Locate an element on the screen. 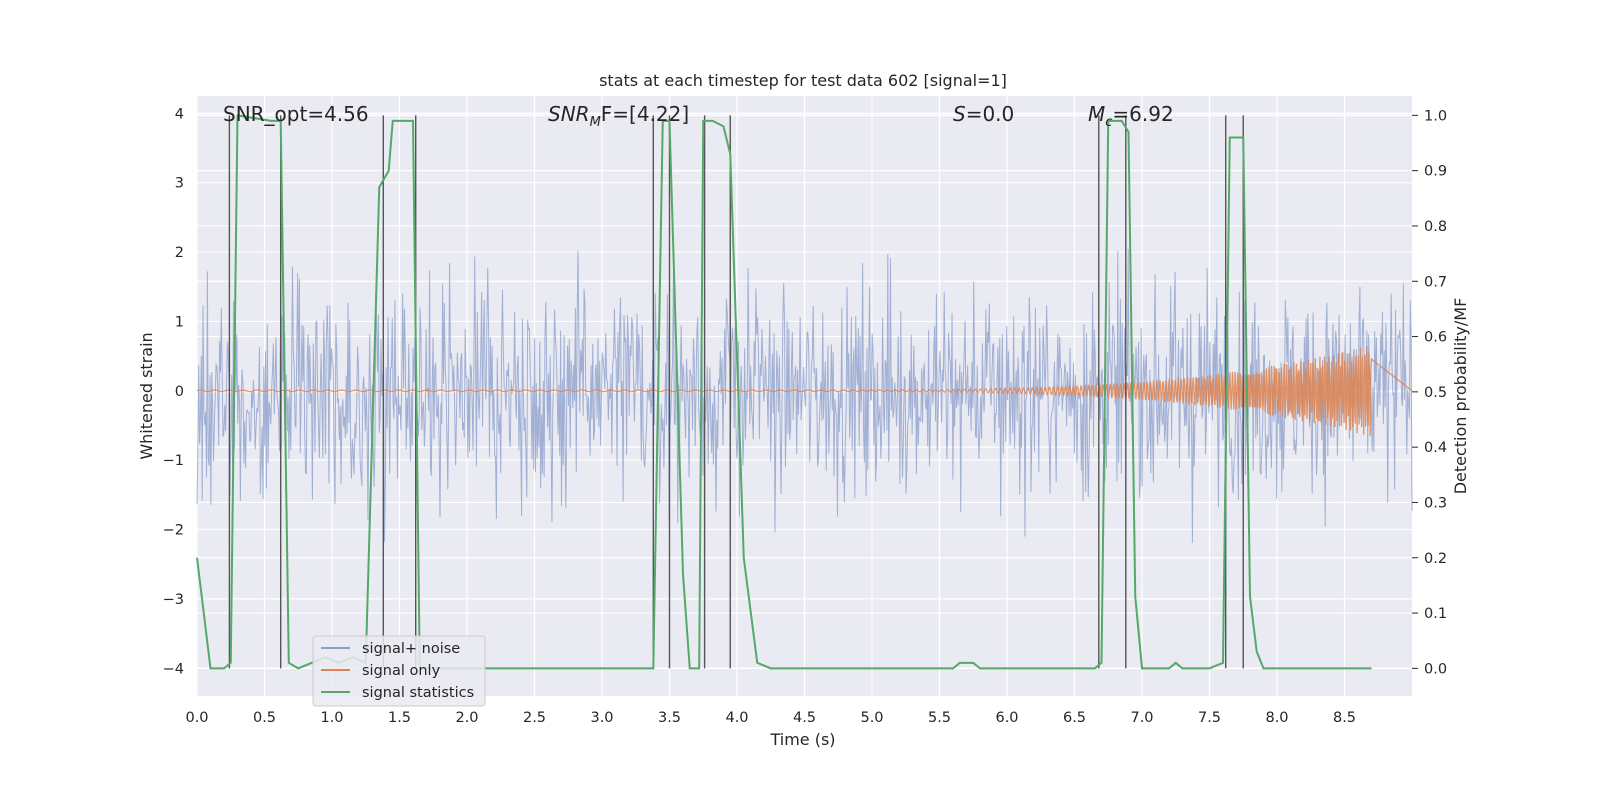 The image size is (1600, 800). annotation-snr-mf-main: SNR is located at coordinates (569, 114).